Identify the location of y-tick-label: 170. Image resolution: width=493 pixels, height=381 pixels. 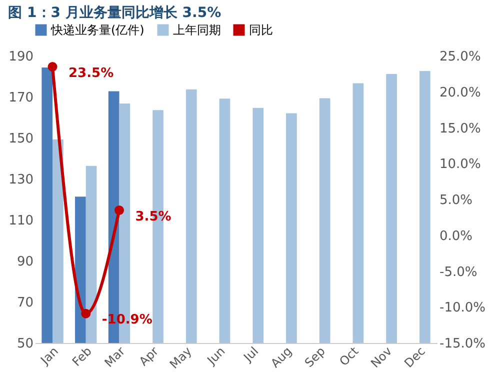
(21, 98).